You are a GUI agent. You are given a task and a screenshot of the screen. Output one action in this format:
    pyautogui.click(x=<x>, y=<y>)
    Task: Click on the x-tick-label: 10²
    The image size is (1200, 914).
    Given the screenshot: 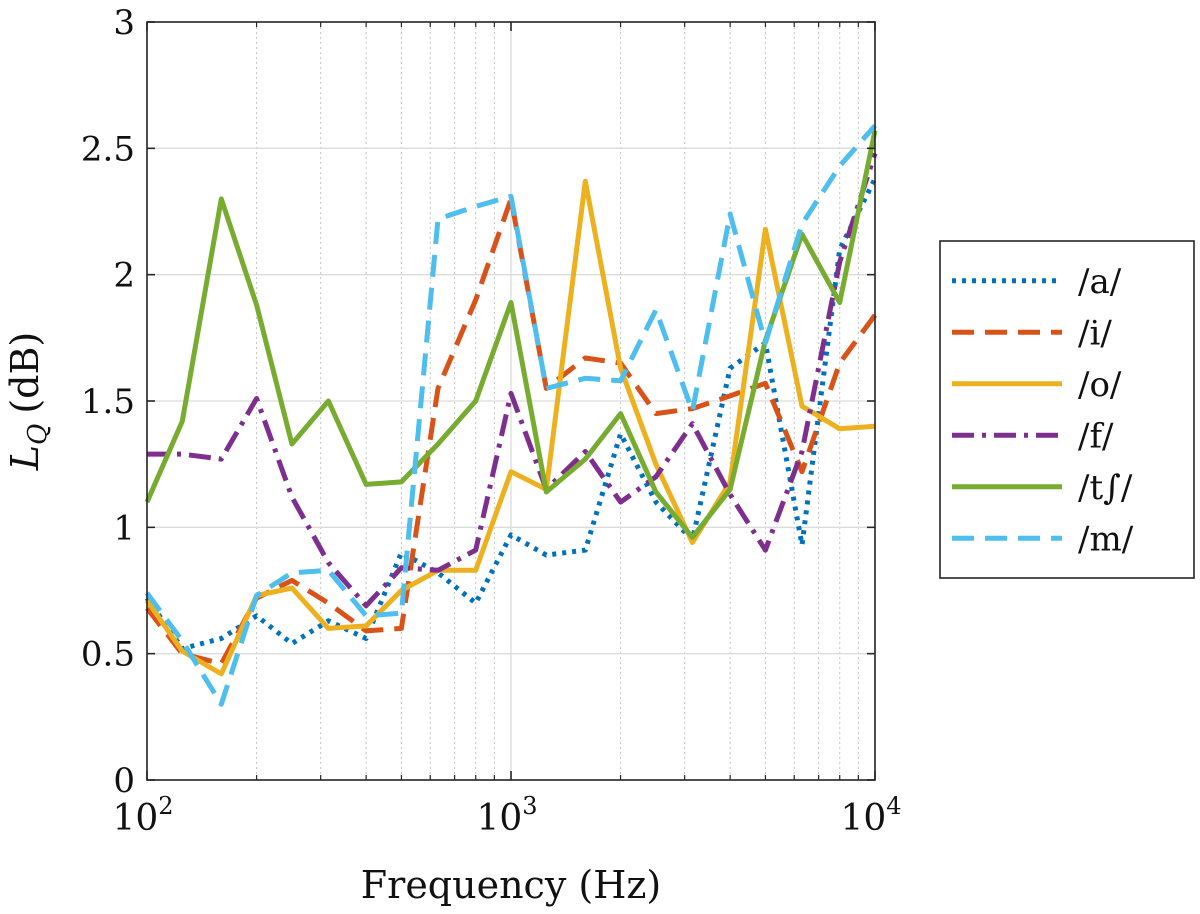 What is the action you would take?
    pyautogui.click(x=142, y=815)
    